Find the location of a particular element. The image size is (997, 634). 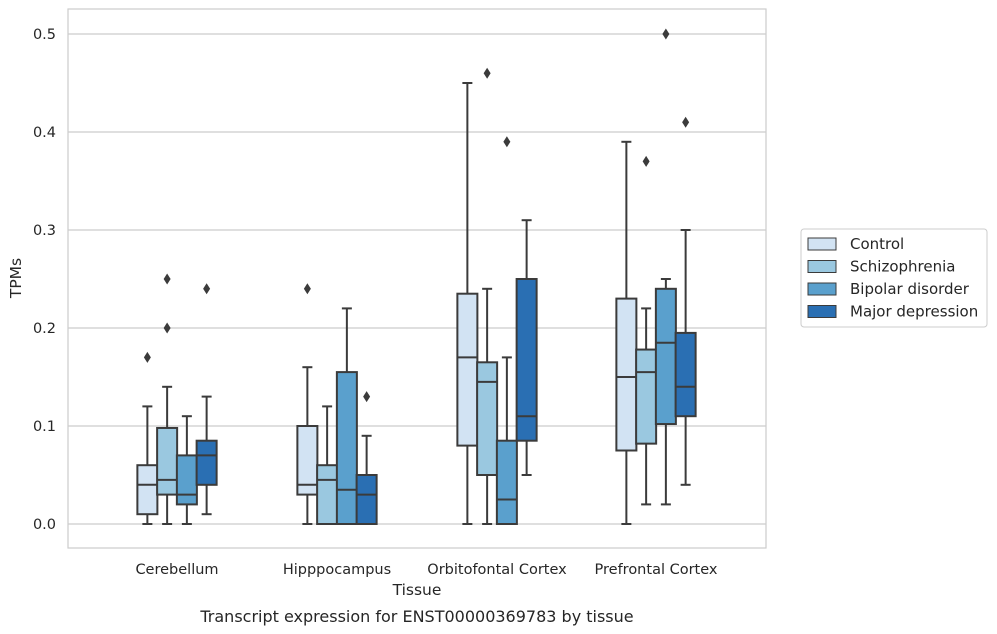

legend-label: Bipolar disorder is located at coordinates (910, 289).